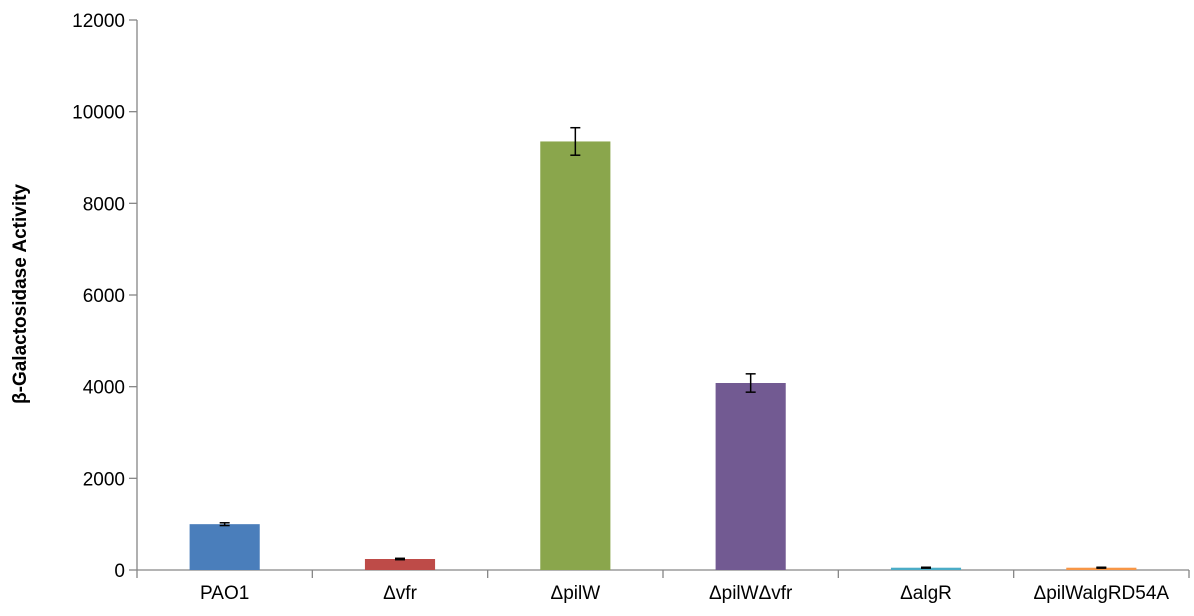 This screenshot has height=616, width=1194. What do you see at coordinates (926, 593) in the screenshot?
I see `x-category-label: ΔalgR` at bounding box center [926, 593].